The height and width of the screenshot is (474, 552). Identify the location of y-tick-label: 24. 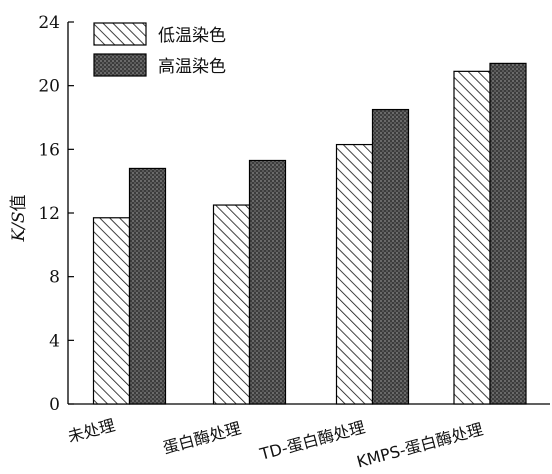
(49, 23).